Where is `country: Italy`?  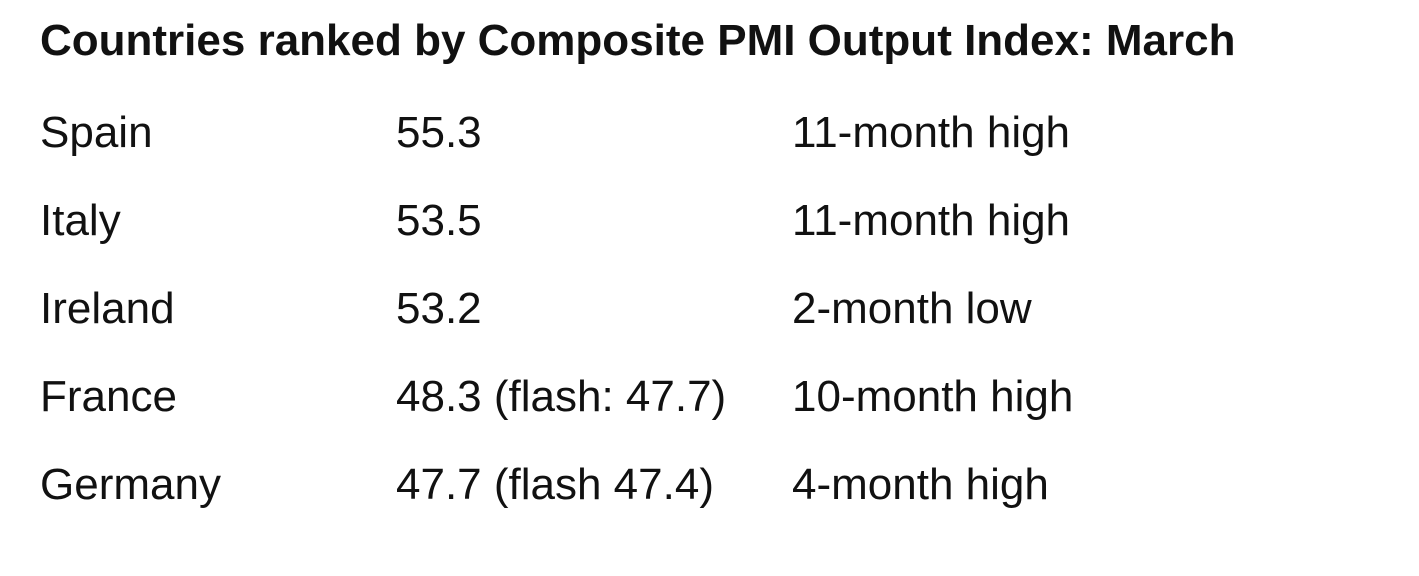 country: Italy is located at coordinates (80, 220).